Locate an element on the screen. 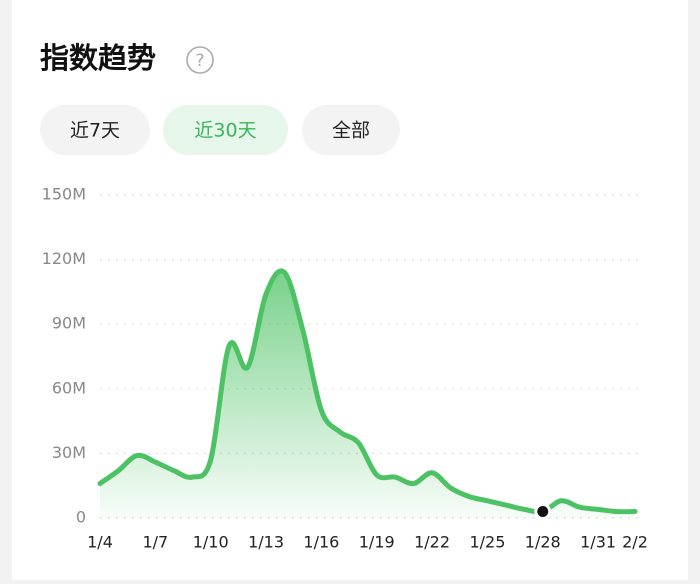  highlight-dot is located at coordinates (543, 512).